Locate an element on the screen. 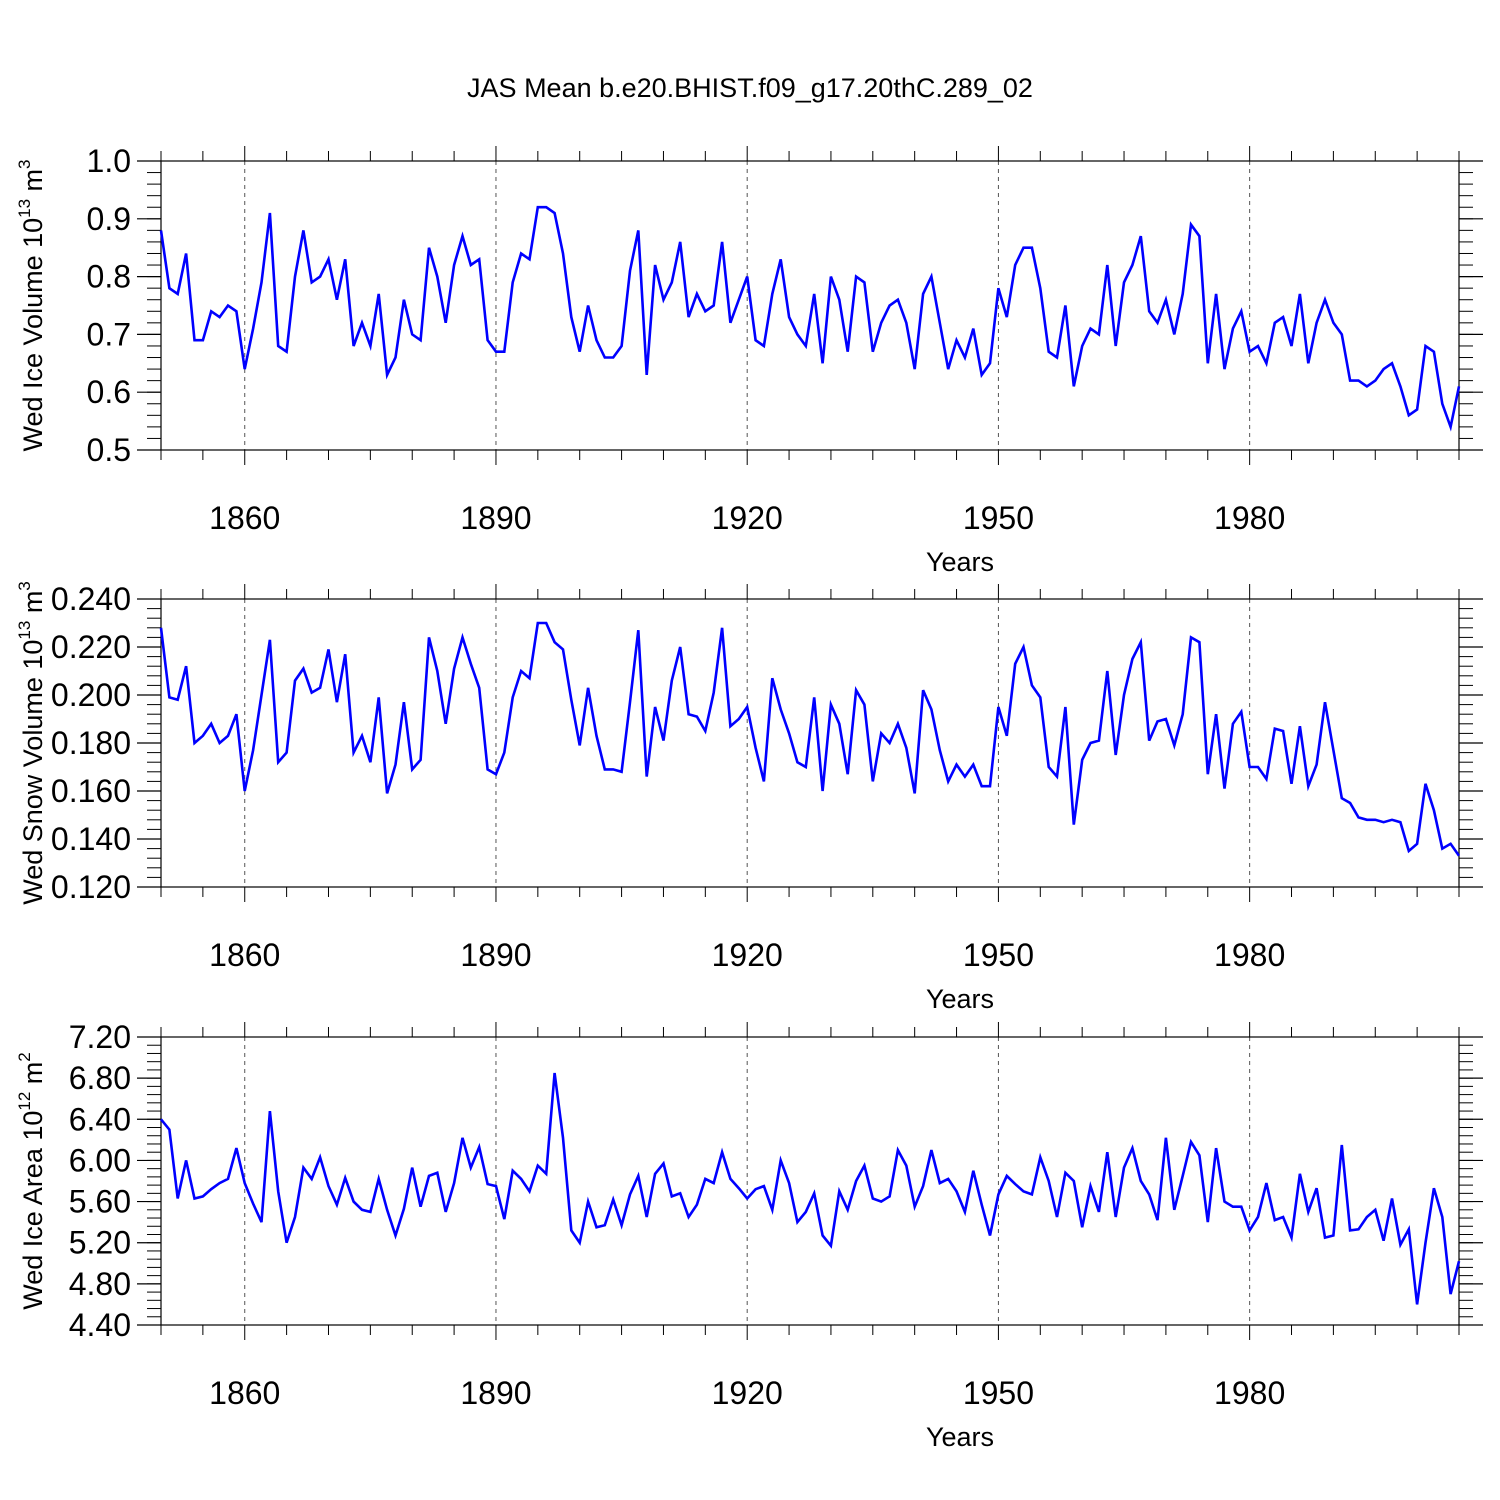  y-tick-label: 0.140 is located at coordinates (91, 839).